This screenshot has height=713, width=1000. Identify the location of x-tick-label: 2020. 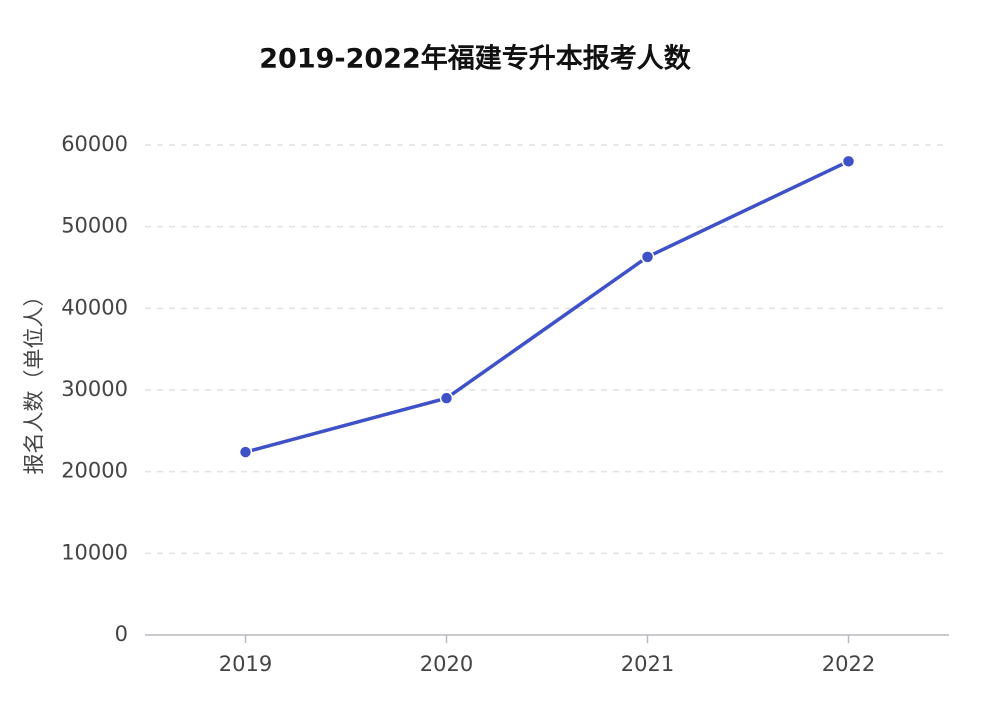
(446, 664).